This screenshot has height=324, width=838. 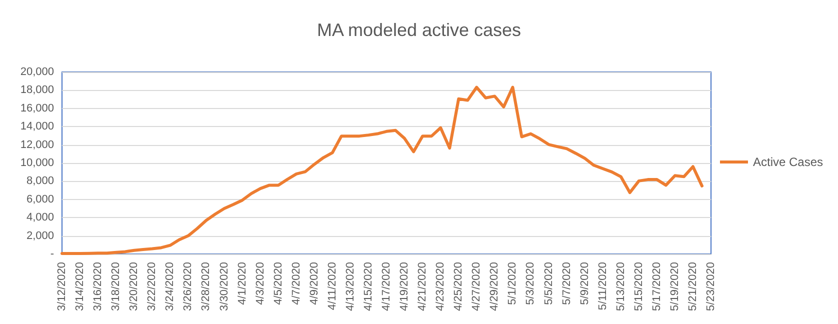 I want to click on x-tick-label: 4/5/2020, so click(x=278, y=283).